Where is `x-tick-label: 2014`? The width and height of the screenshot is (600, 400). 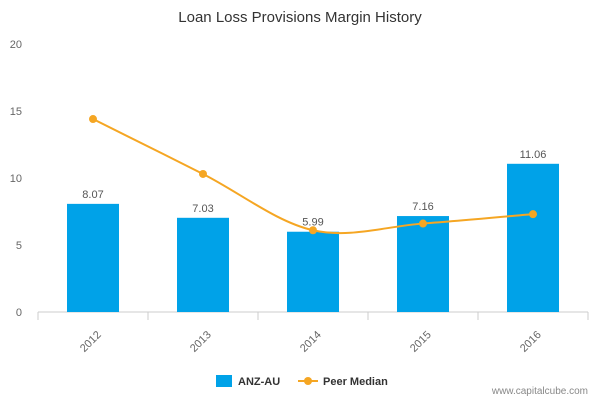 x-tick-label: 2014 is located at coordinates (311, 342).